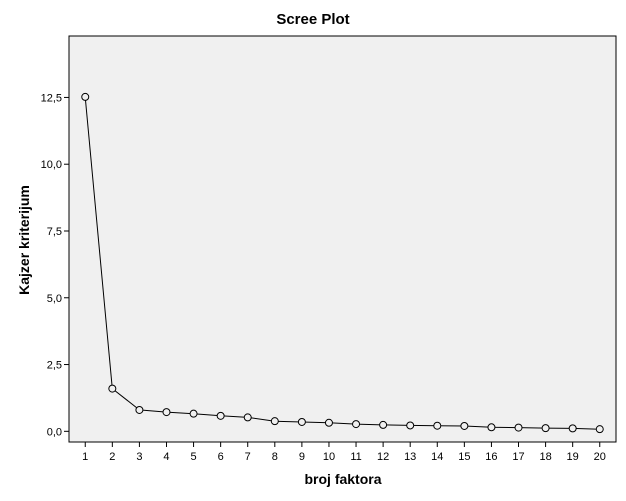 This screenshot has width=626, height=501. I want to click on x-tick-label: 5, so click(194, 457).